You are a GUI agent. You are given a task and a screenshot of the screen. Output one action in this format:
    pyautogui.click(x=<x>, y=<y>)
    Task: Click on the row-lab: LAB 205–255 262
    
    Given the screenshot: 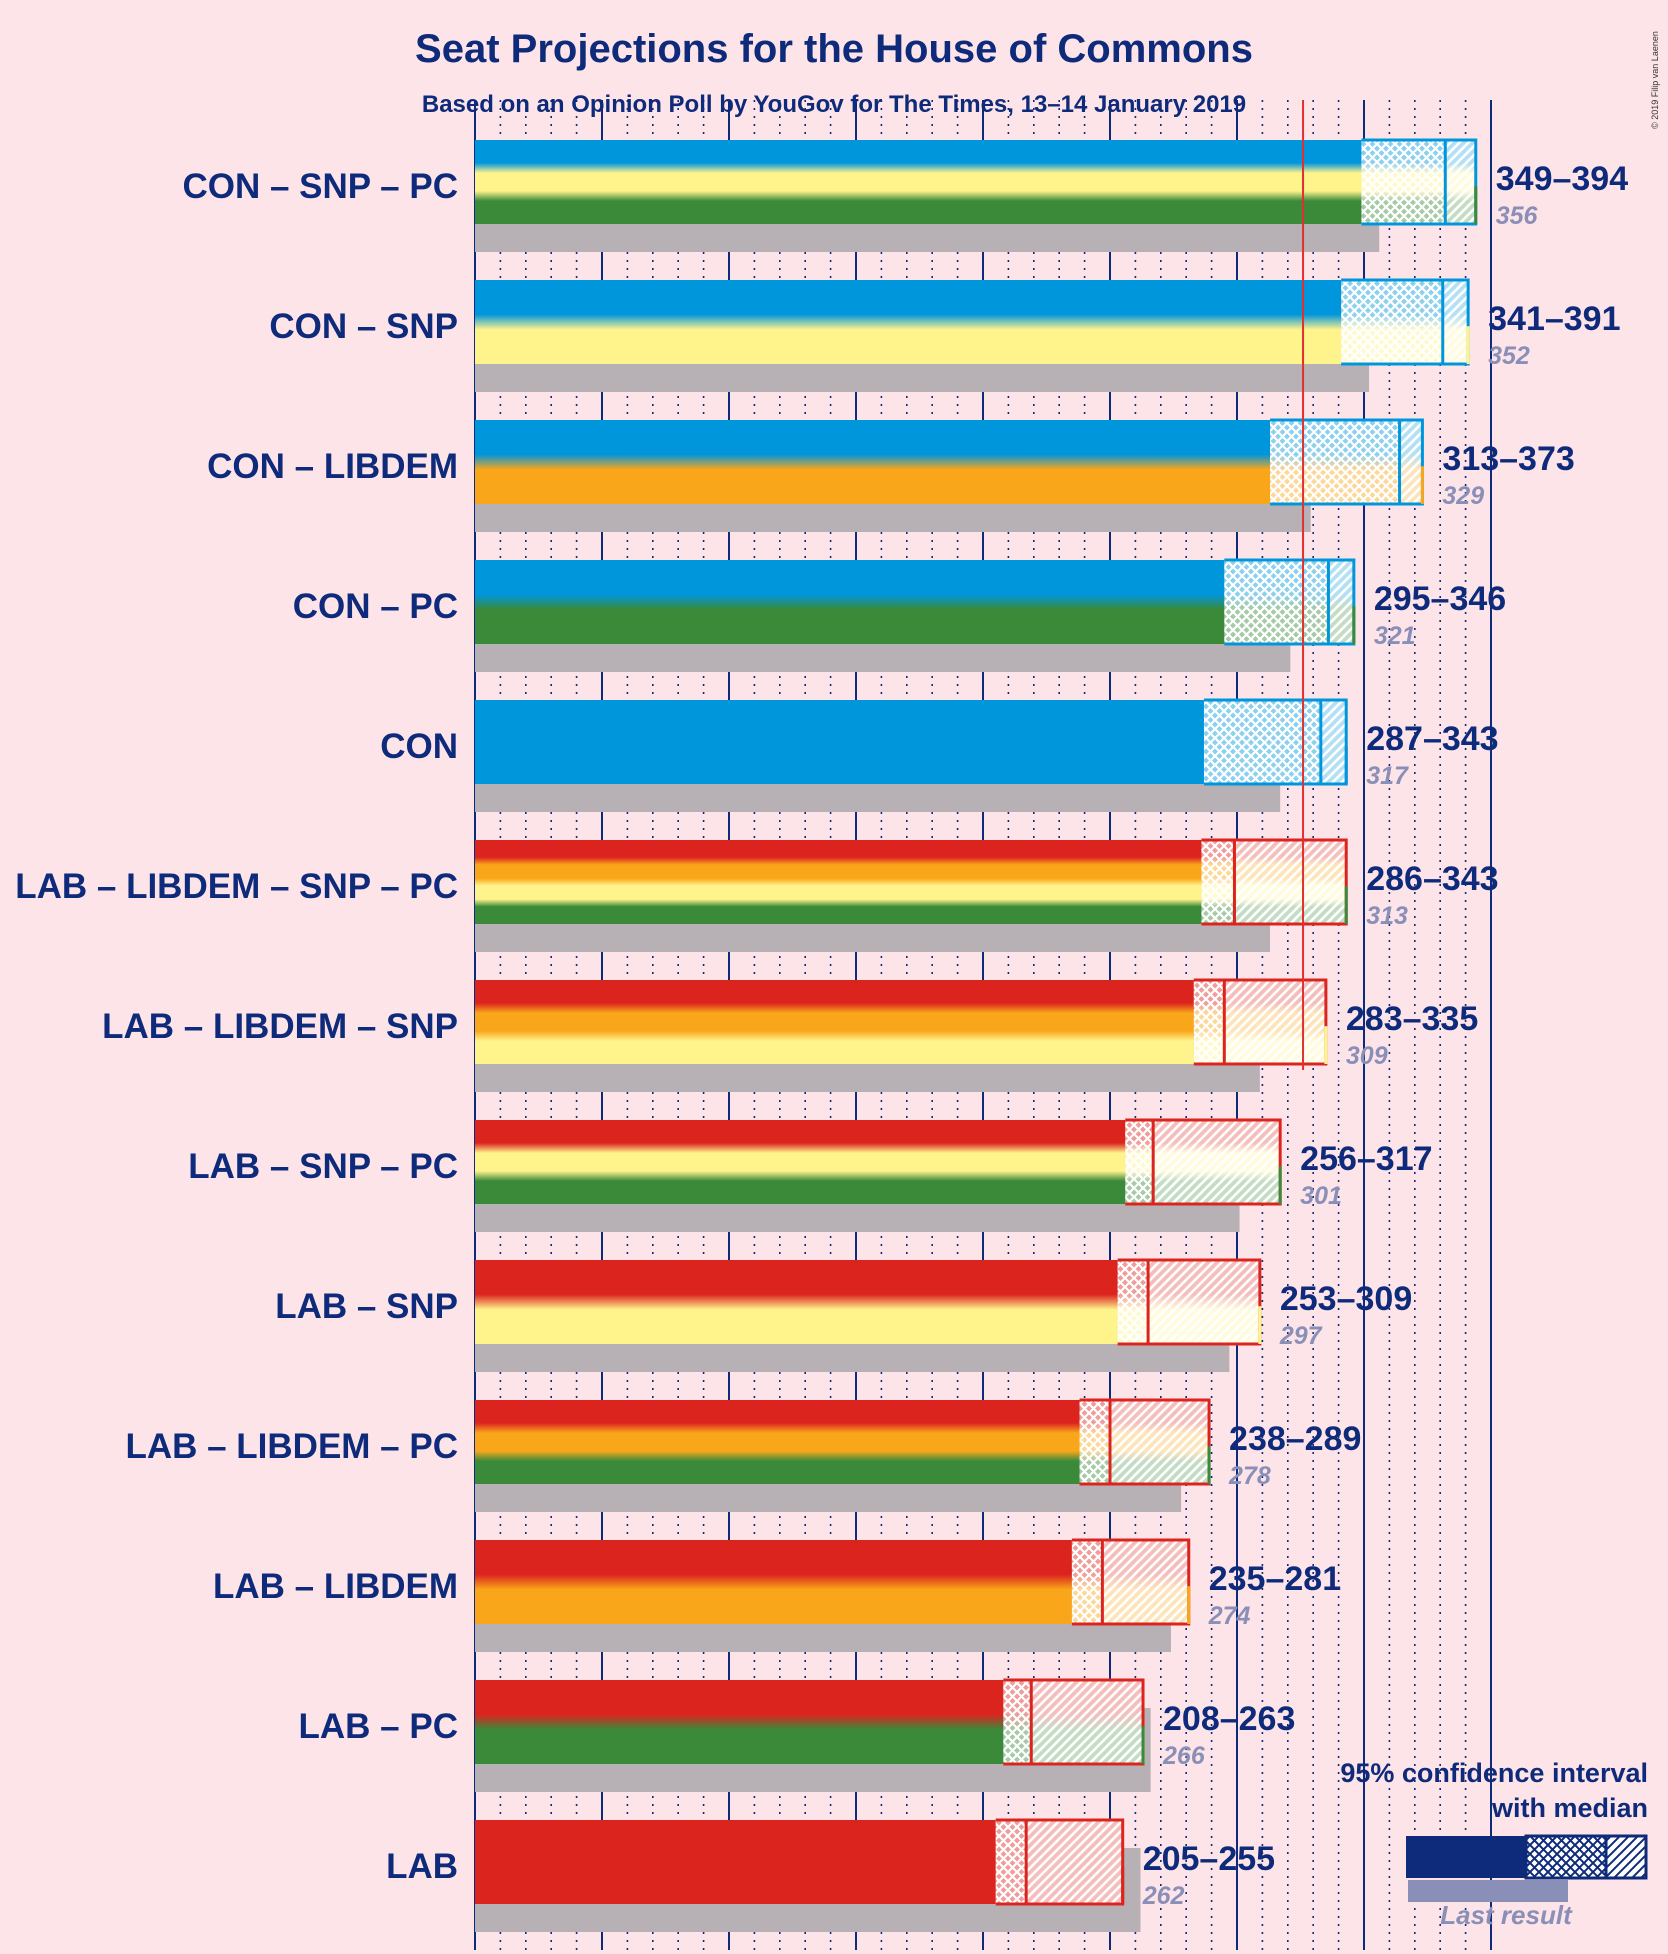 What is the action you would take?
    pyautogui.click(x=830, y=1875)
    